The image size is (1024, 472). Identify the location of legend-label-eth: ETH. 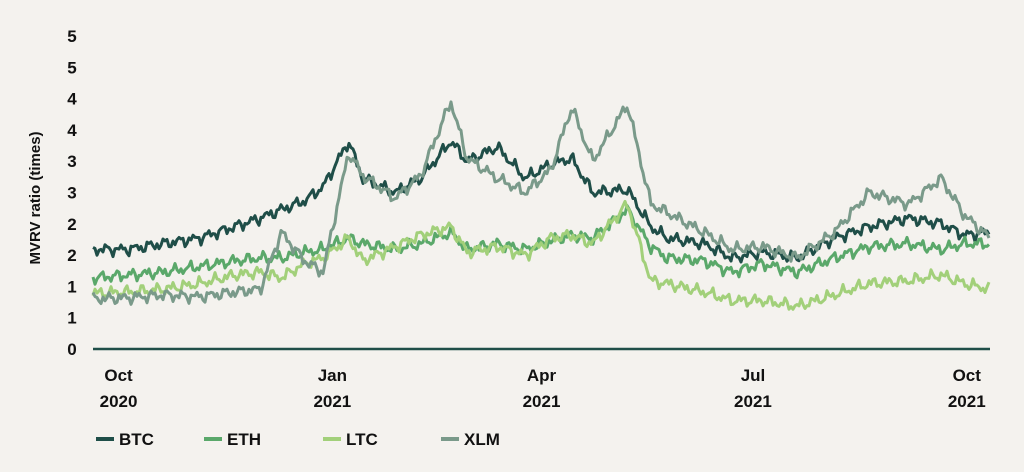
(244, 439).